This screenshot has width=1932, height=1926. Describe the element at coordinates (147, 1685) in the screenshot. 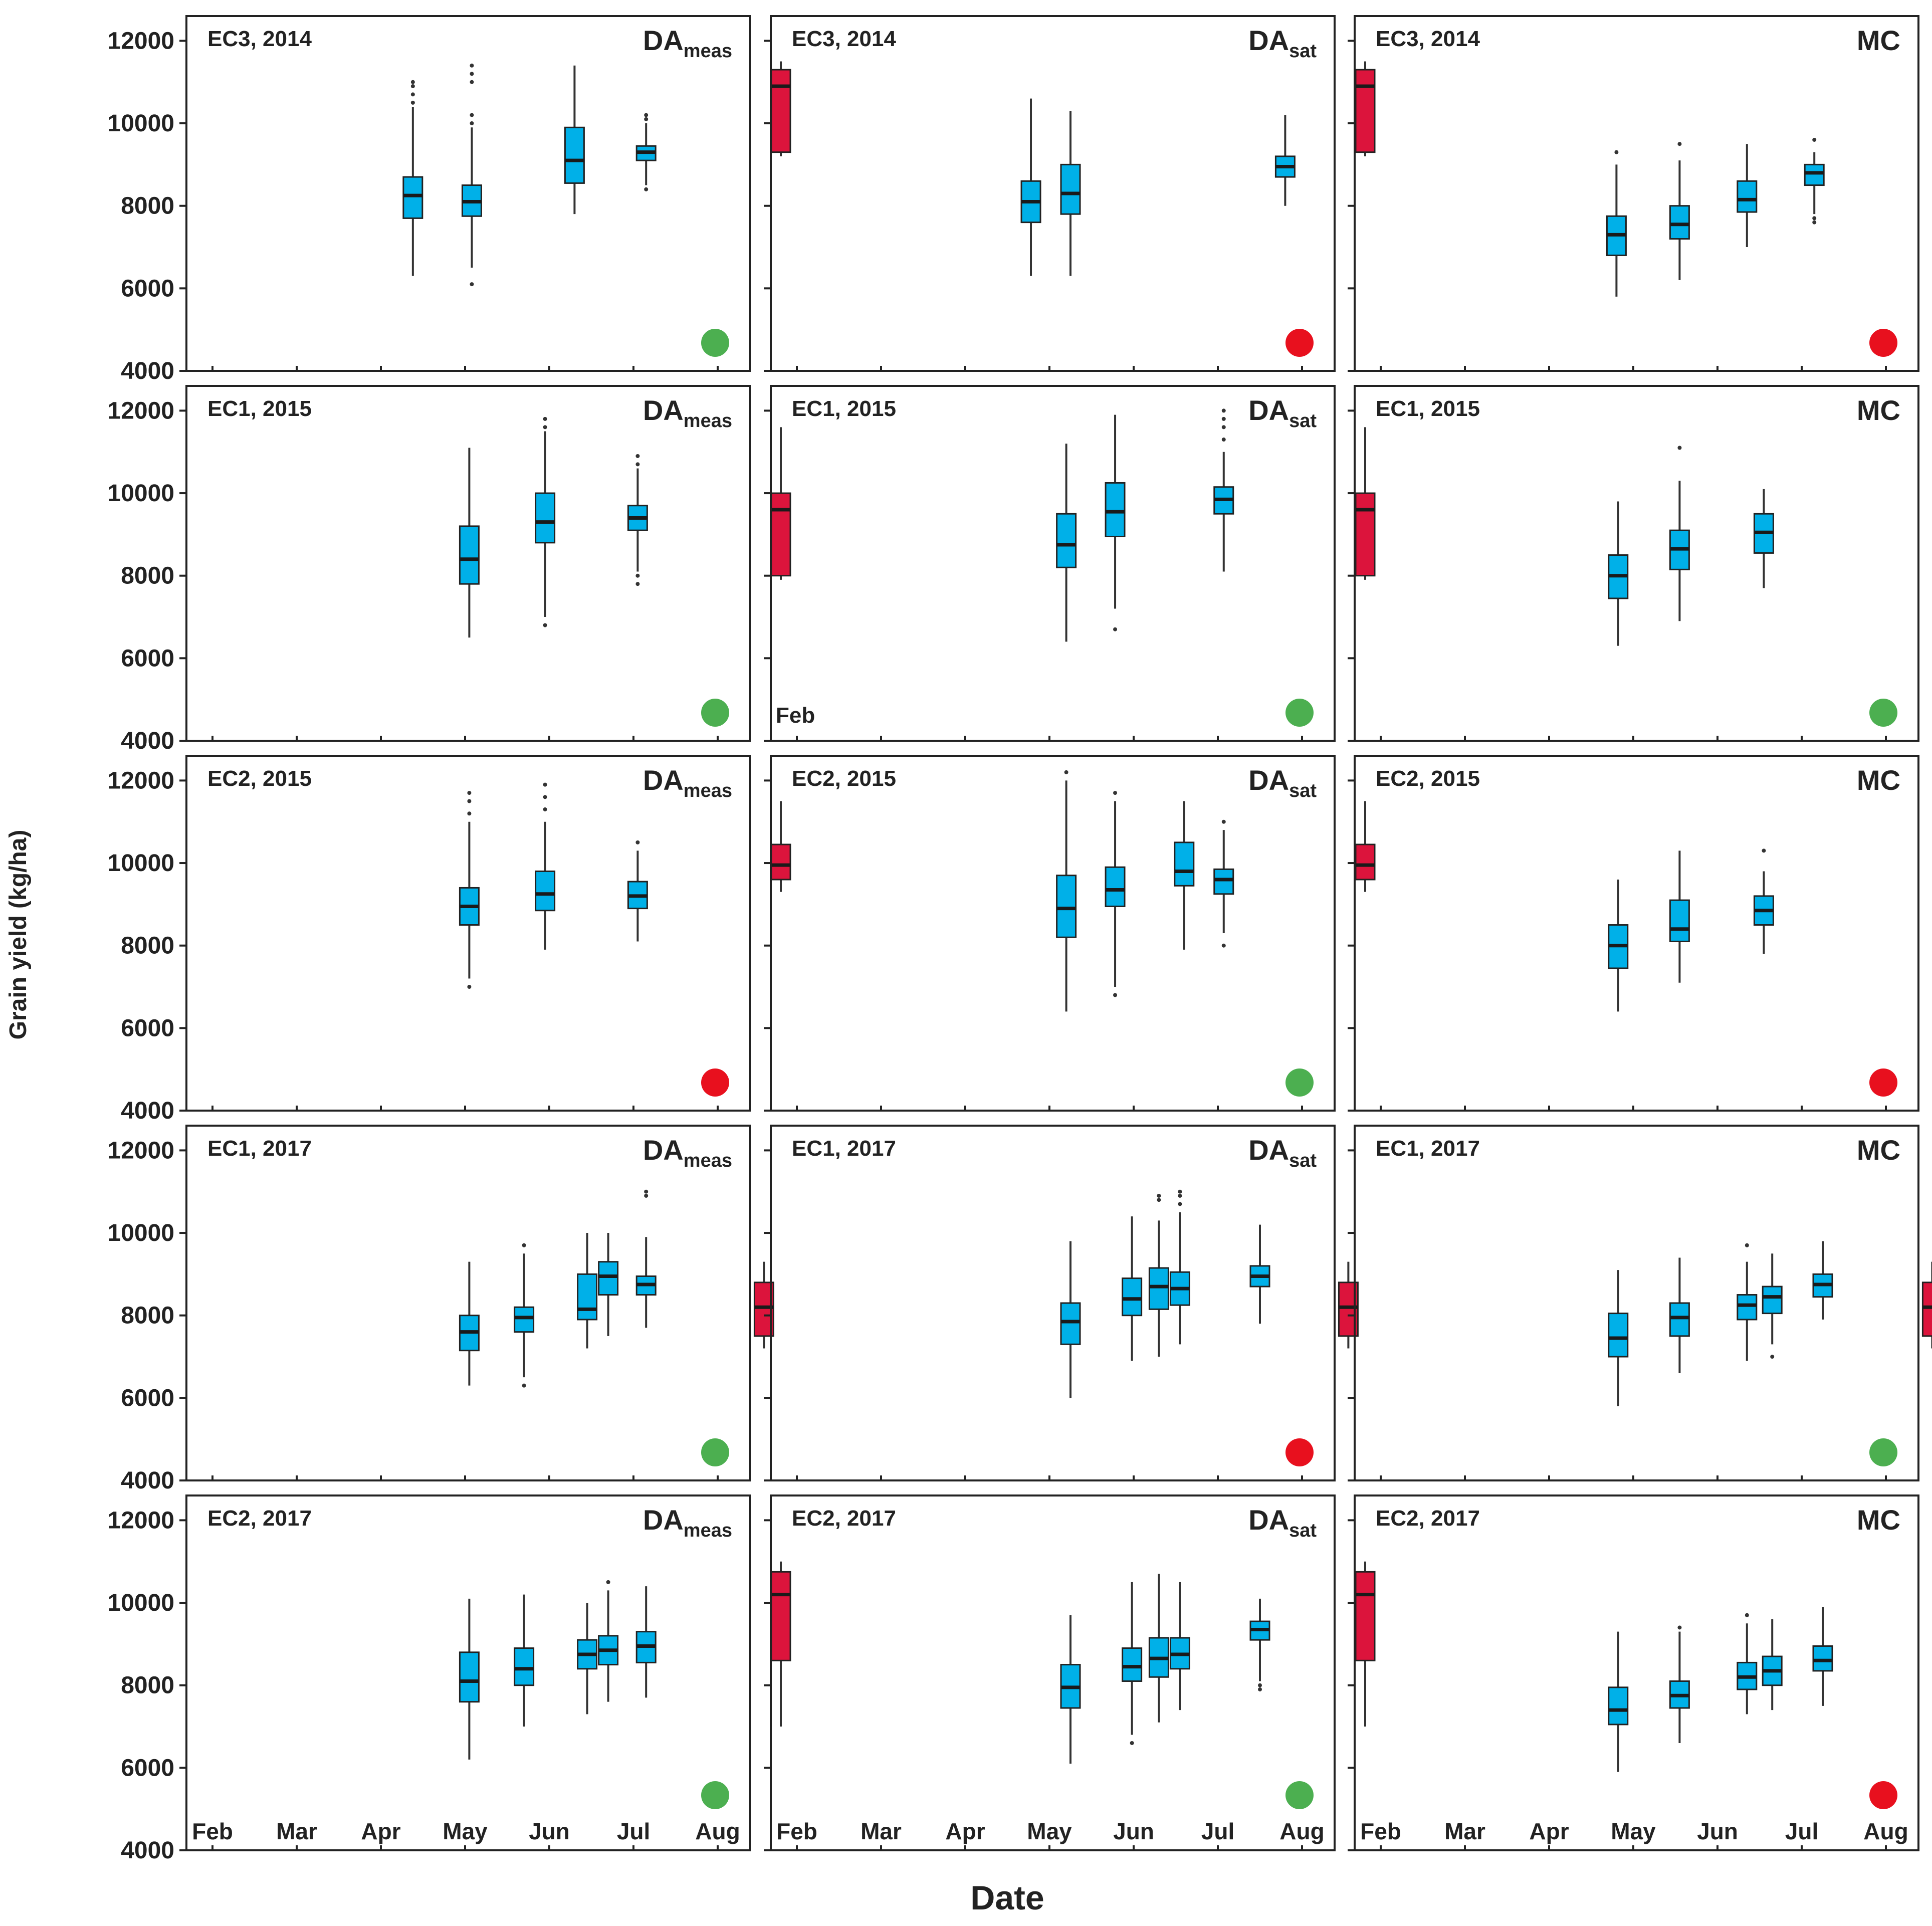

I see `y-tick-label: 8000` at that location.